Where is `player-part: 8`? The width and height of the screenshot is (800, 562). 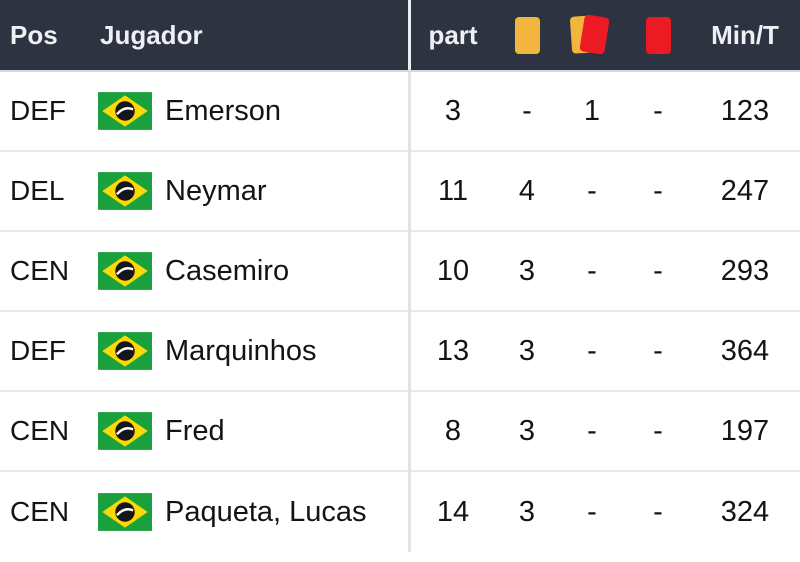
player-part: 8 is located at coordinates (453, 430).